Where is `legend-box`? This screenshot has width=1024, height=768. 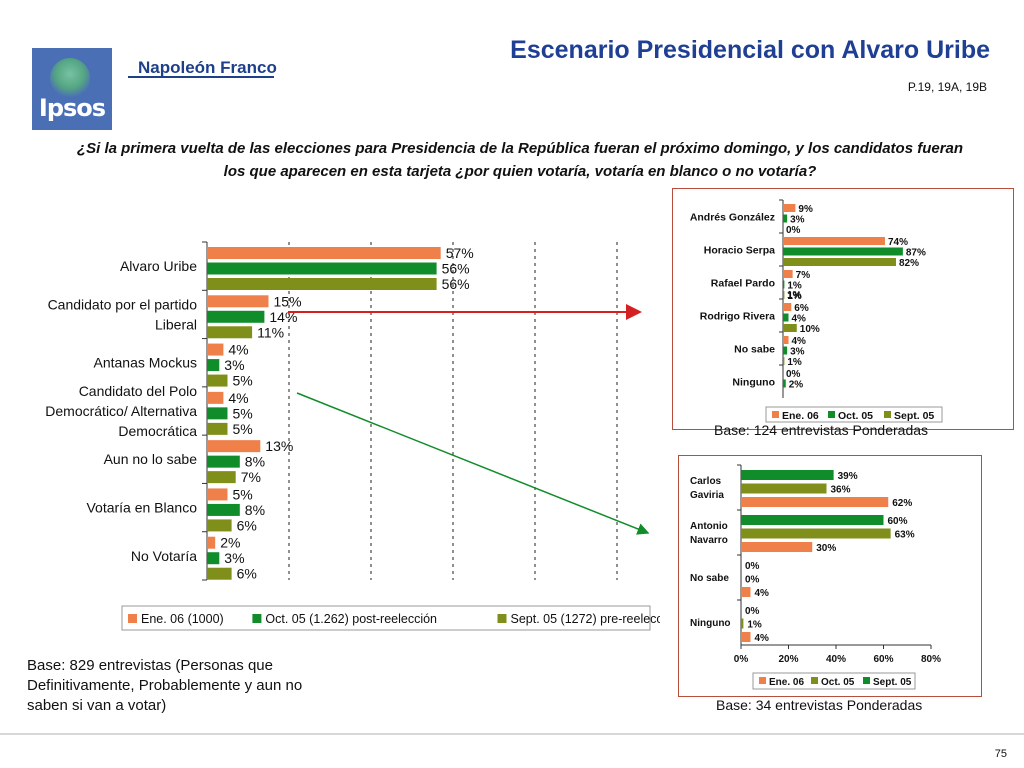 legend-box is located at coordinates (386, 618).